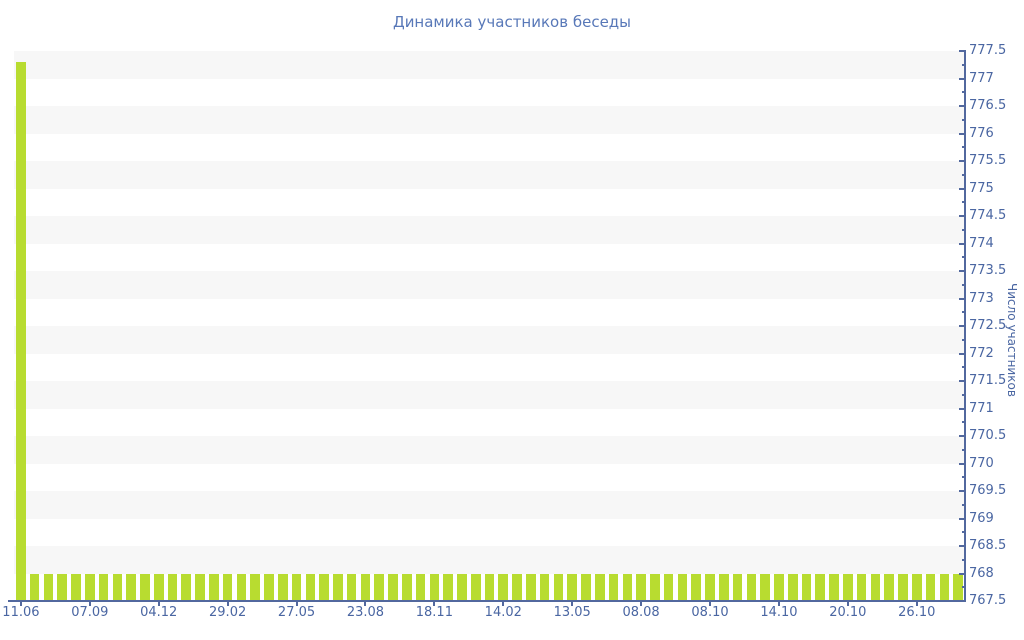  Describe the element at coordinates (296, 612) in the screenshot. I see `x-axis-label: 27.05` at that location.